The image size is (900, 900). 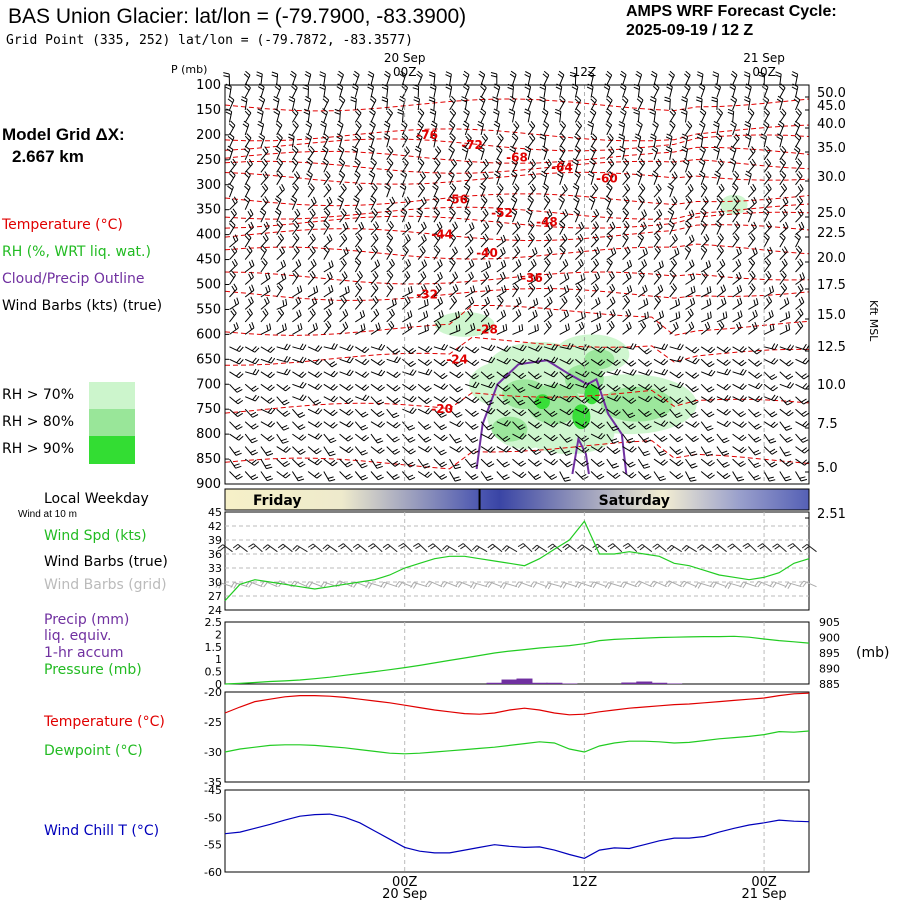 I want to click on legend-precip: Precip (mm), so click(x=87, y=620).